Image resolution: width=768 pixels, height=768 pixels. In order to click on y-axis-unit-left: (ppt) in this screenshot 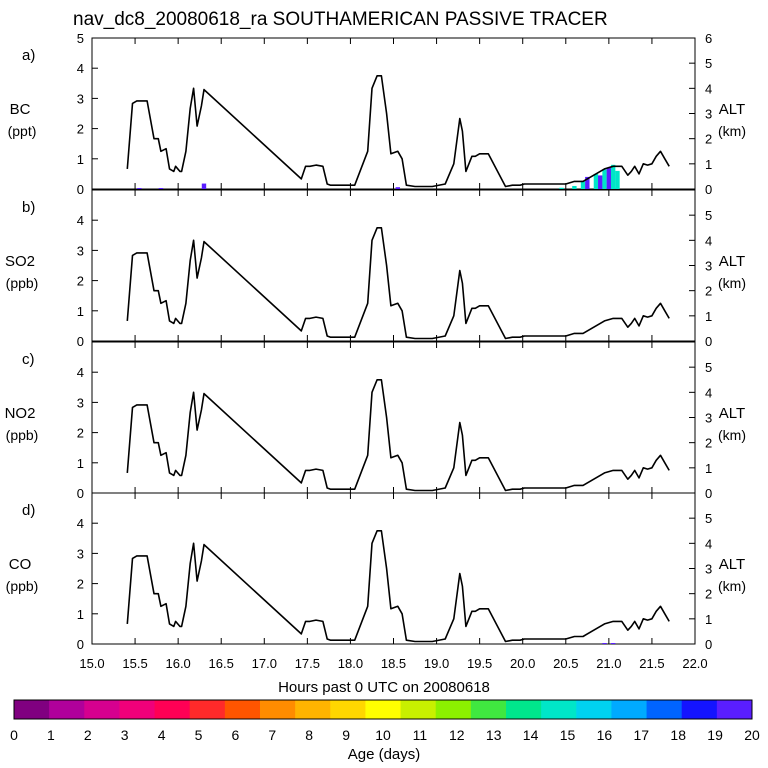, I will do `click(22, 131)`.